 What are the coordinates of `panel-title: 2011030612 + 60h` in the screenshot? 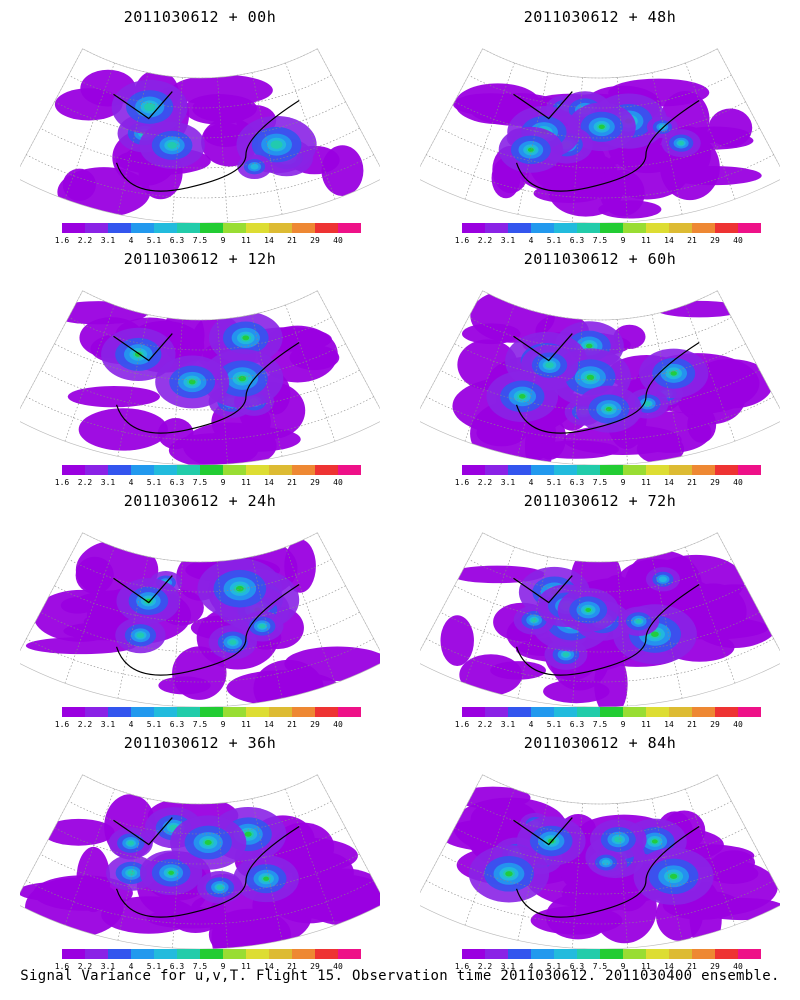 It's located at (600, 259).